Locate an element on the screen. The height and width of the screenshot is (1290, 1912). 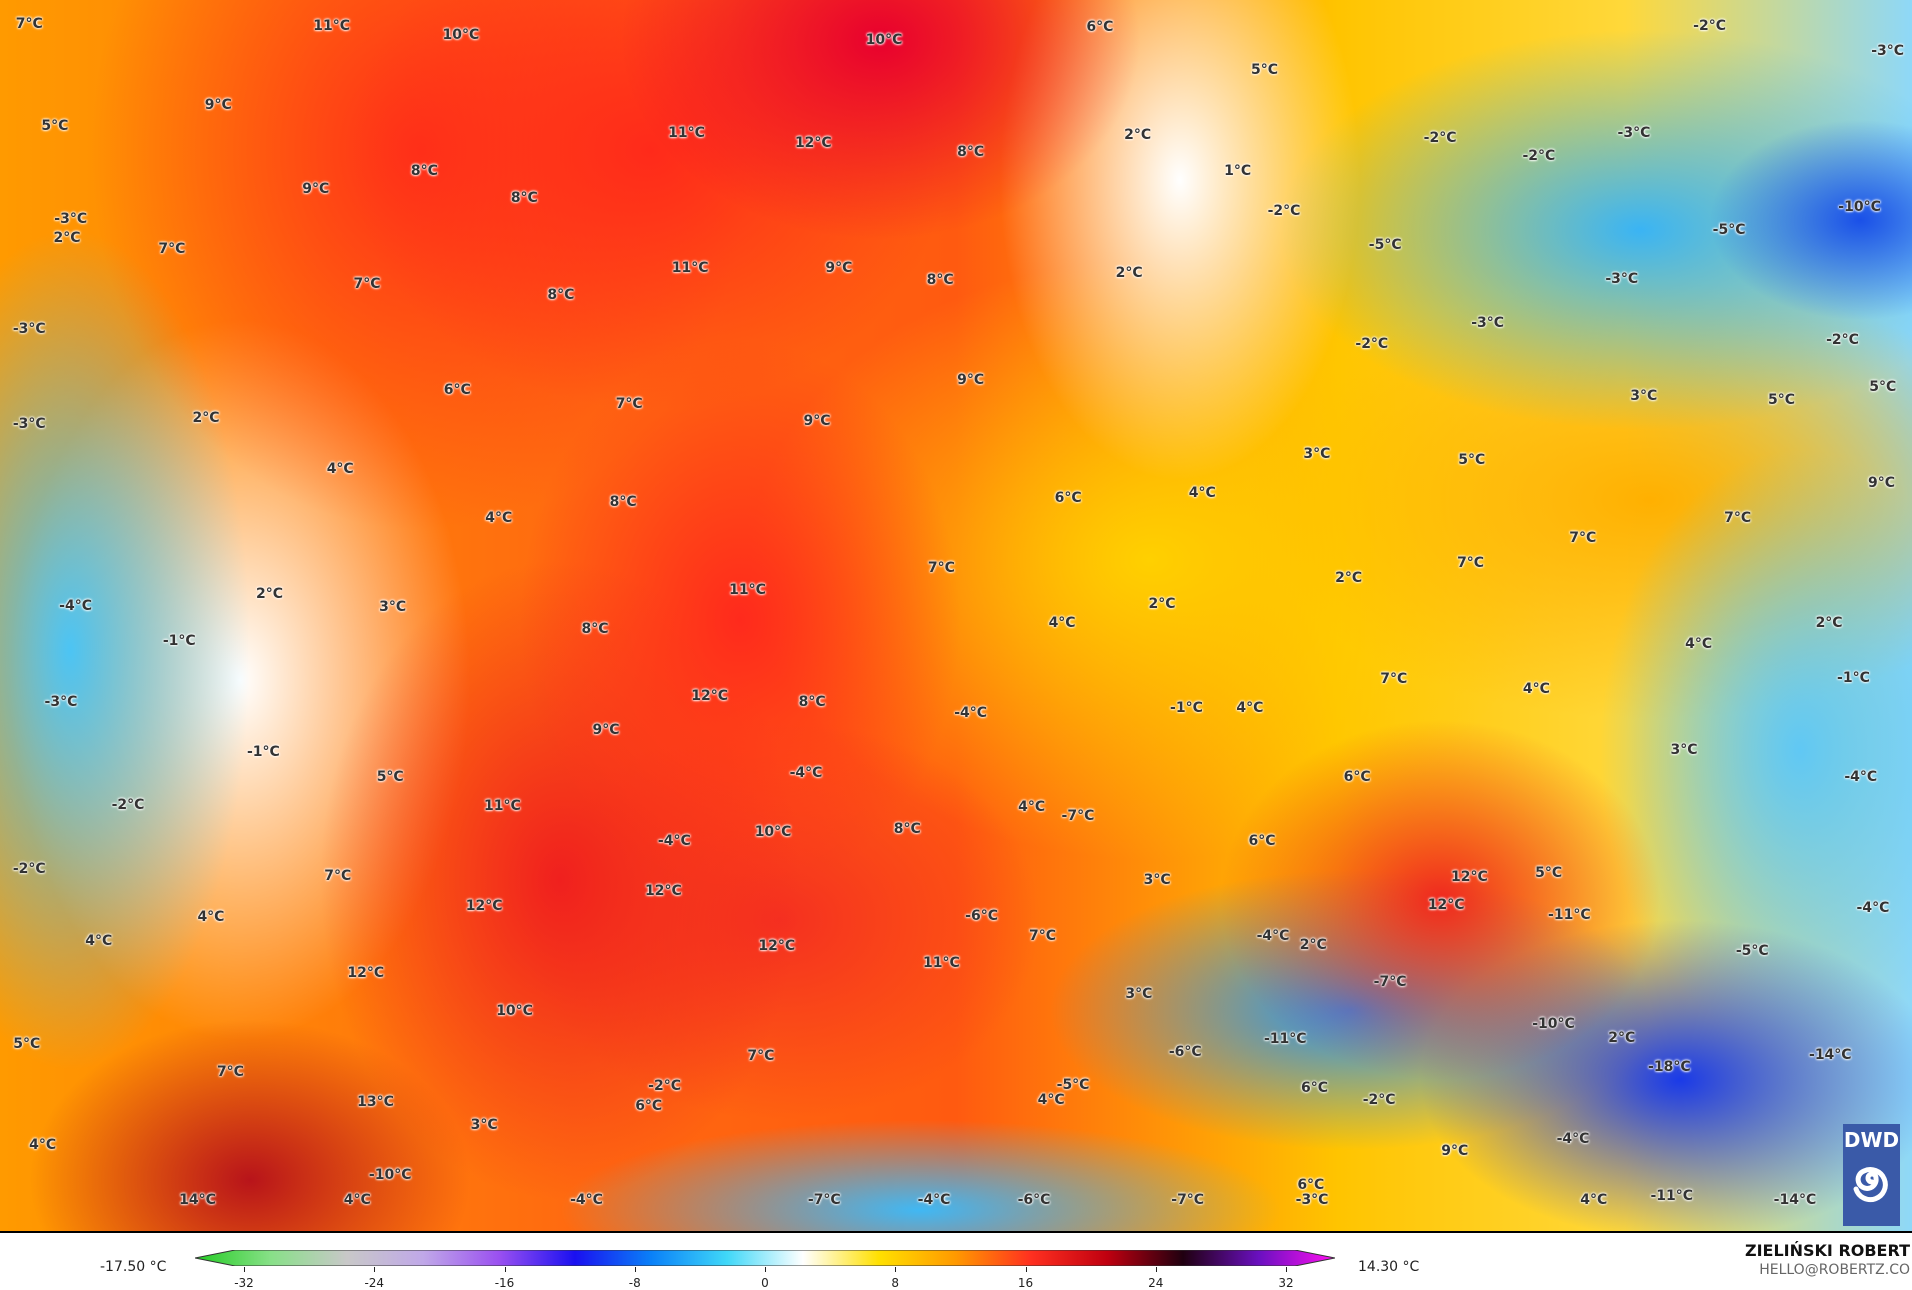
temperature-label: 13°C is located at coordinates (375, 1102).